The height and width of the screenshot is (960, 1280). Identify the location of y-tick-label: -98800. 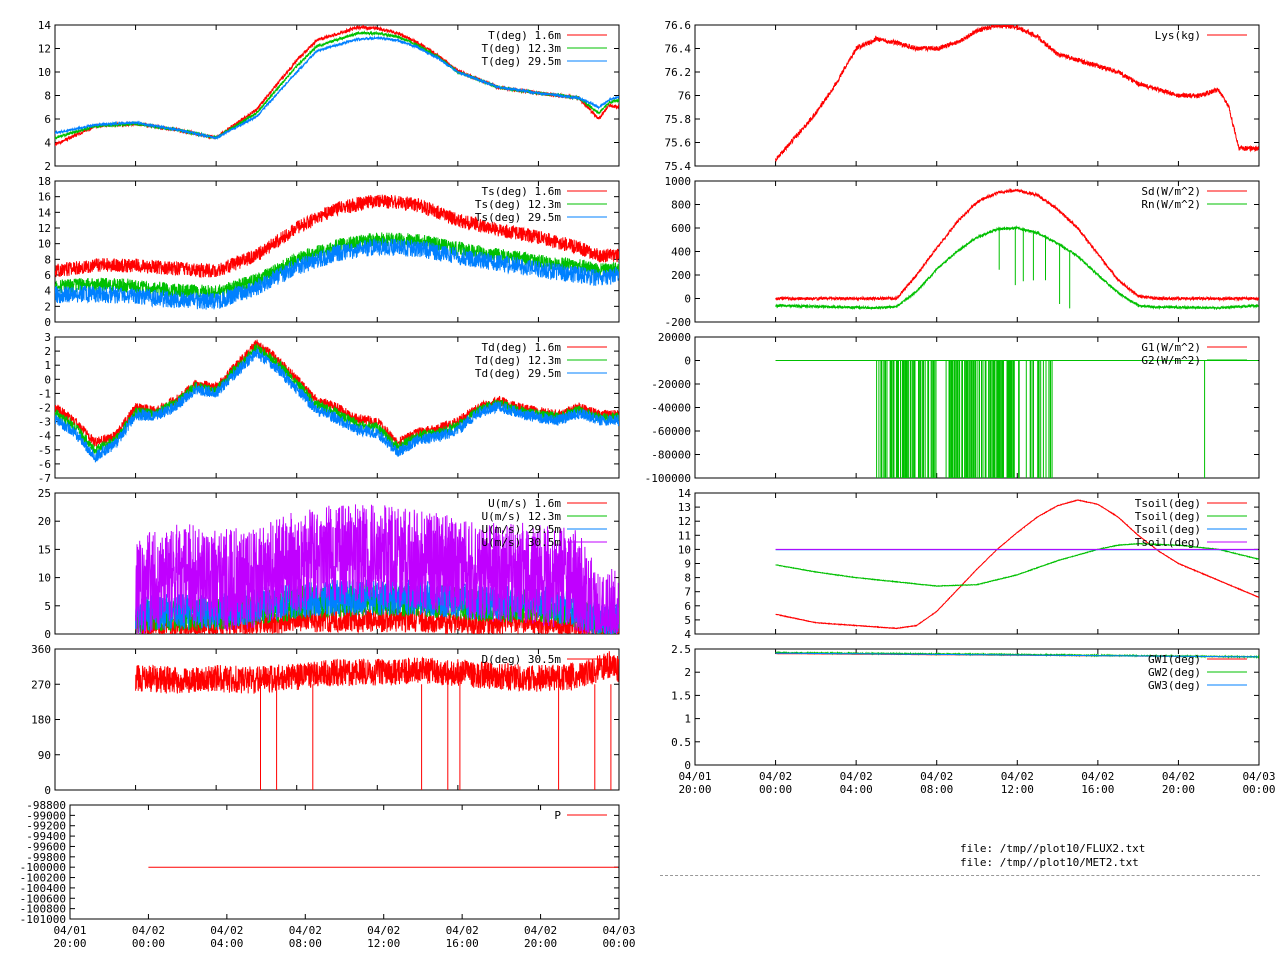
(46, 805).